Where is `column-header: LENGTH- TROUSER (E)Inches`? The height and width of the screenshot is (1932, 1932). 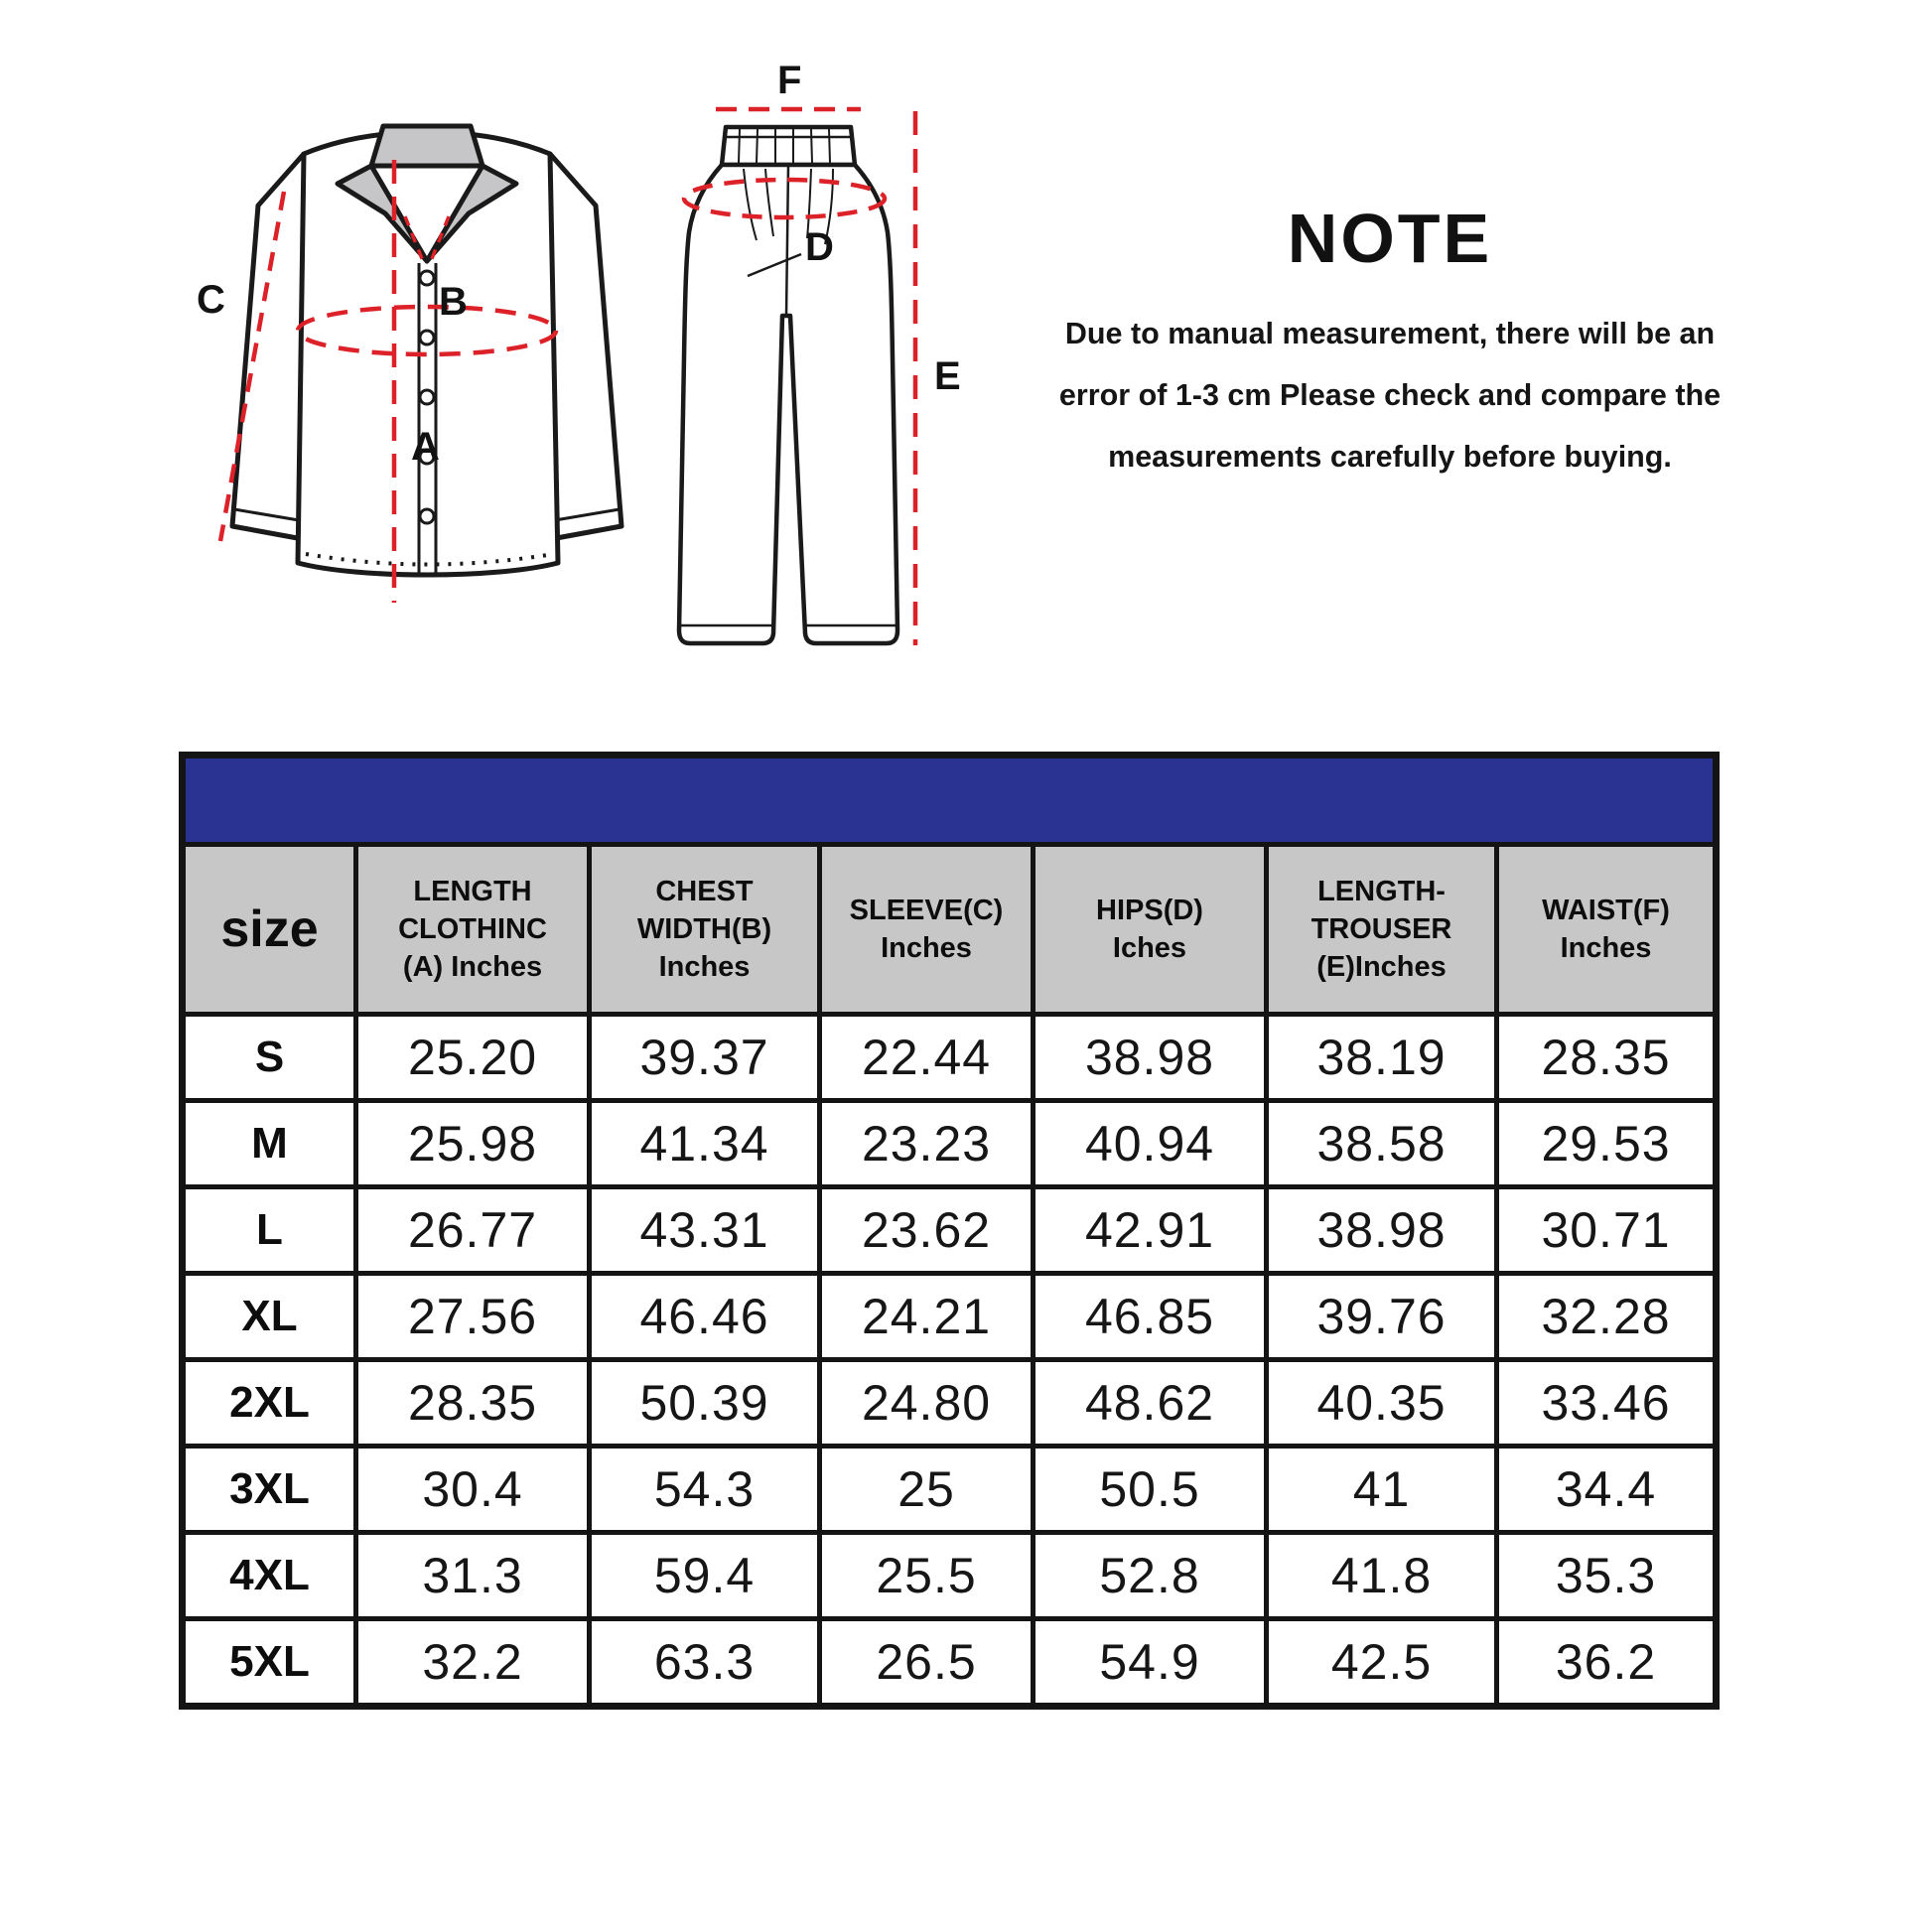 column-header: LENGTH- TROUSER (E)Inches is located at coordinates (1382, 930).